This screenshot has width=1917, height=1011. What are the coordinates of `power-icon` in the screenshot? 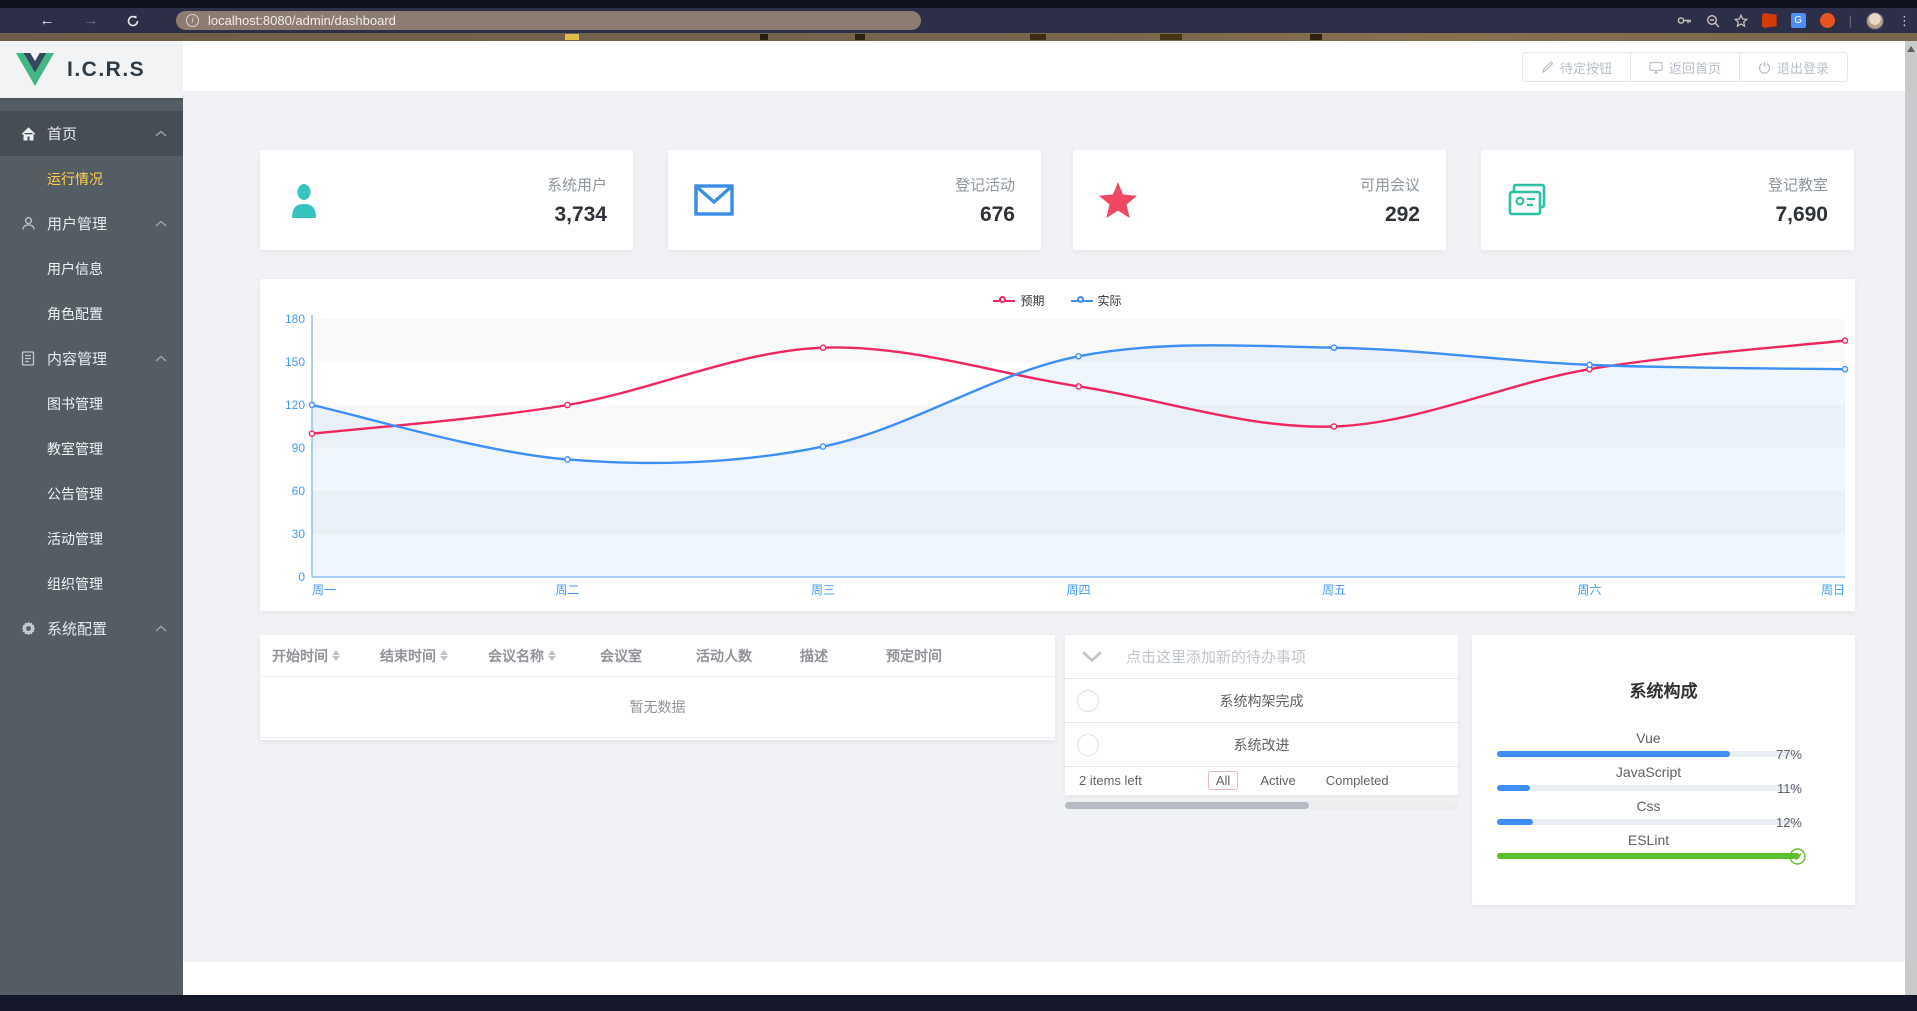 It's located at (1764, 67).